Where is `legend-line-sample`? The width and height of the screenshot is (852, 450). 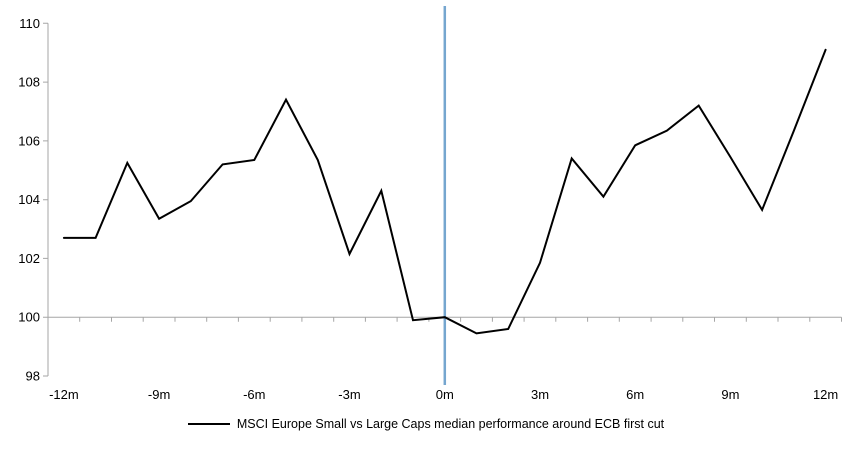
legend-line-sample is located at coordinates (208, 424).